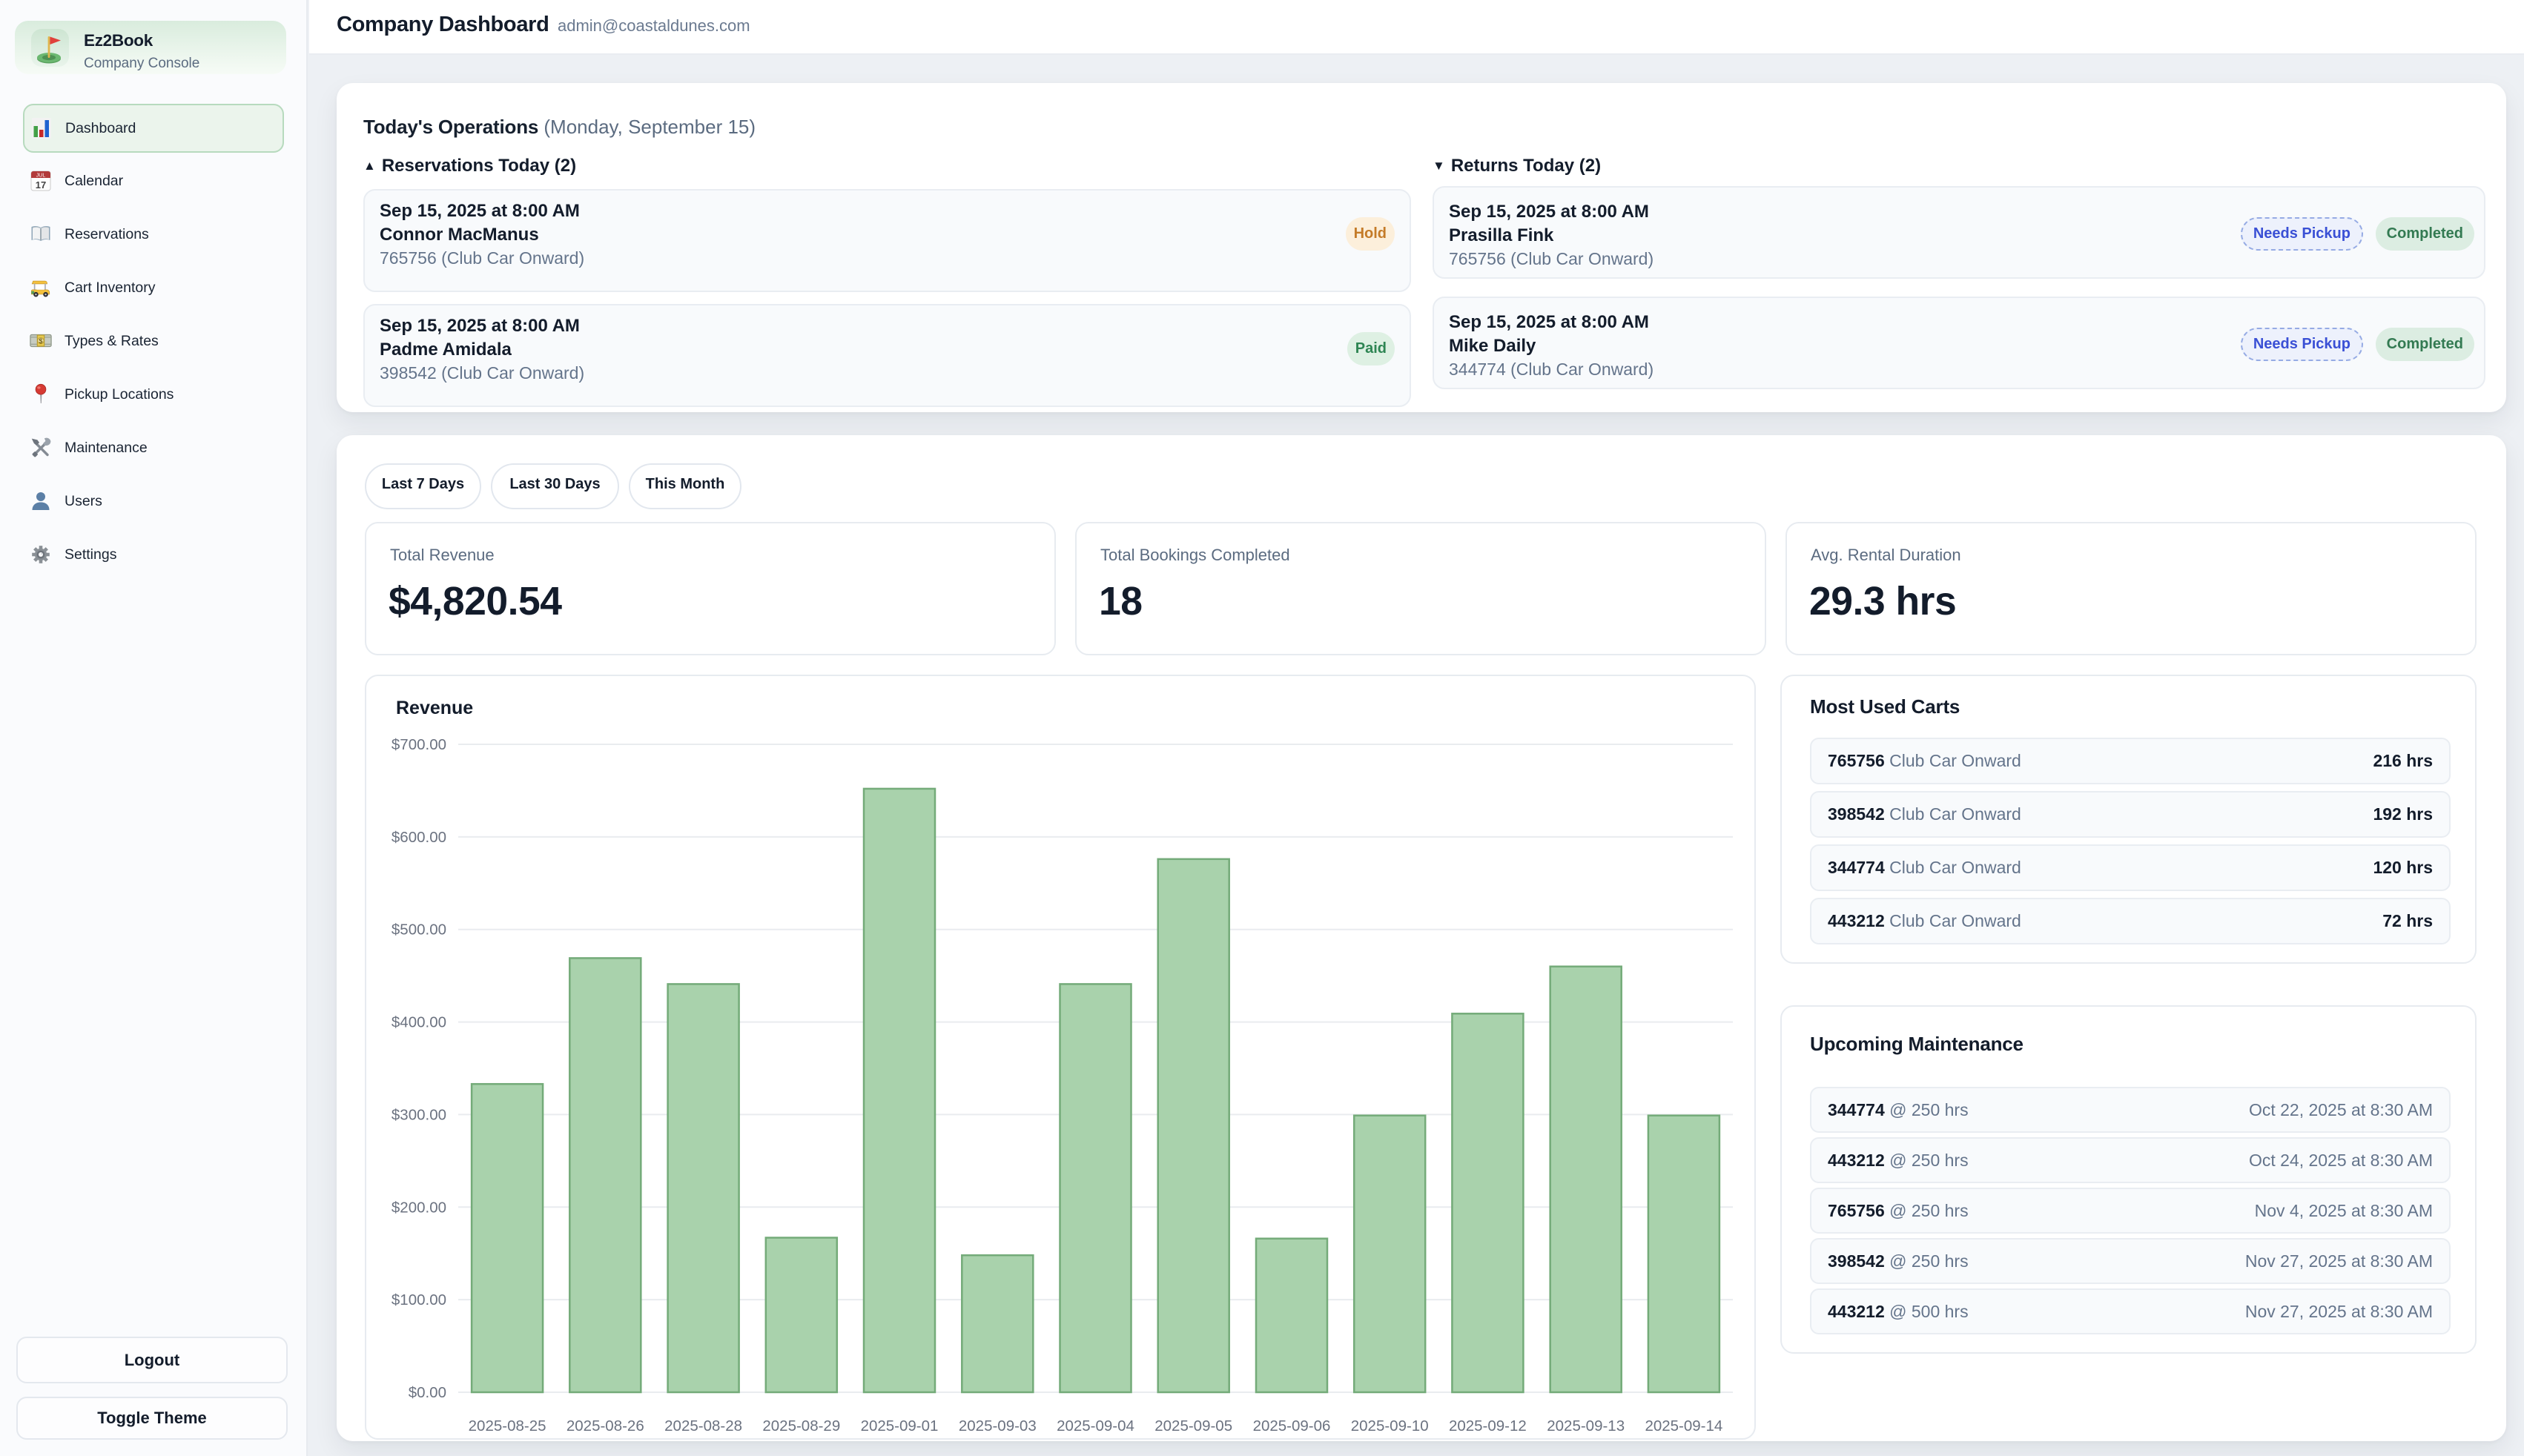 The width and height of the screenshot is (2524, 1456). What do you see at coordinates (419, 744) in the screenshot?
I see `svg-text: $700.00` at bounding box center [419, 744].